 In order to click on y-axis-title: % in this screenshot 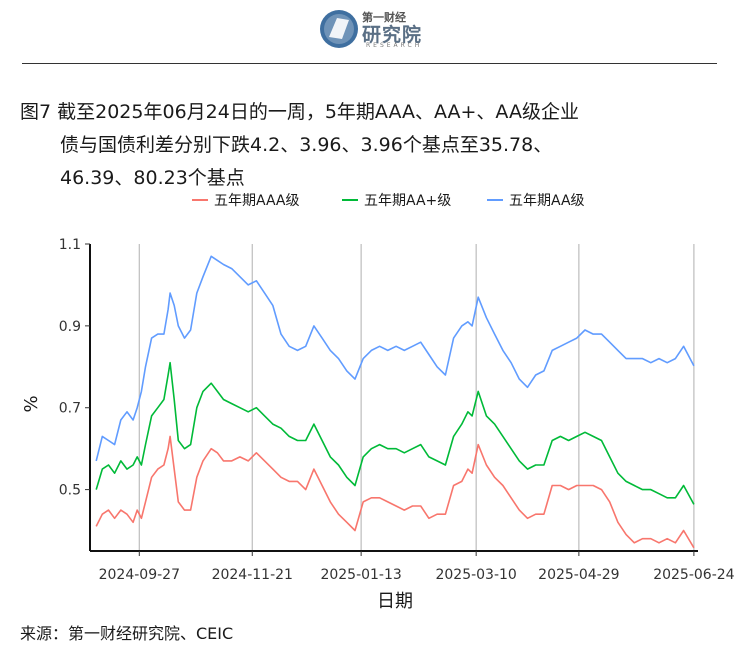, I will do `click(31, 403)`.